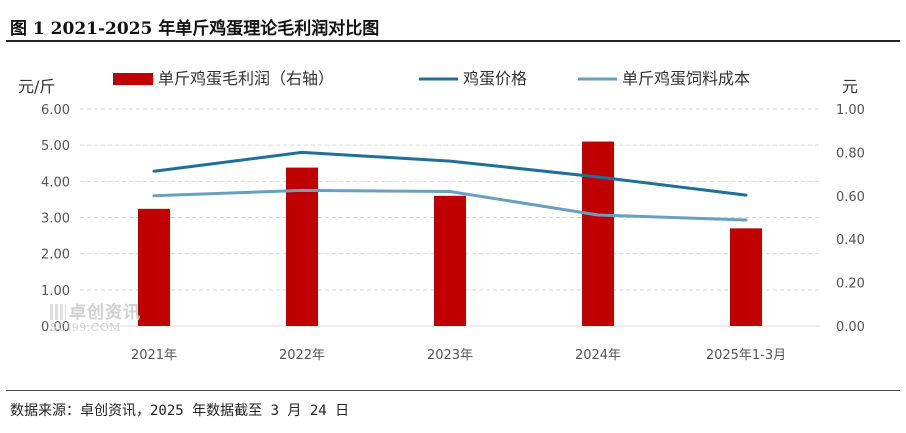 This screenshot has width=906, height=433. I want to click on right-tick-label: 0.60, so click(850, 197).